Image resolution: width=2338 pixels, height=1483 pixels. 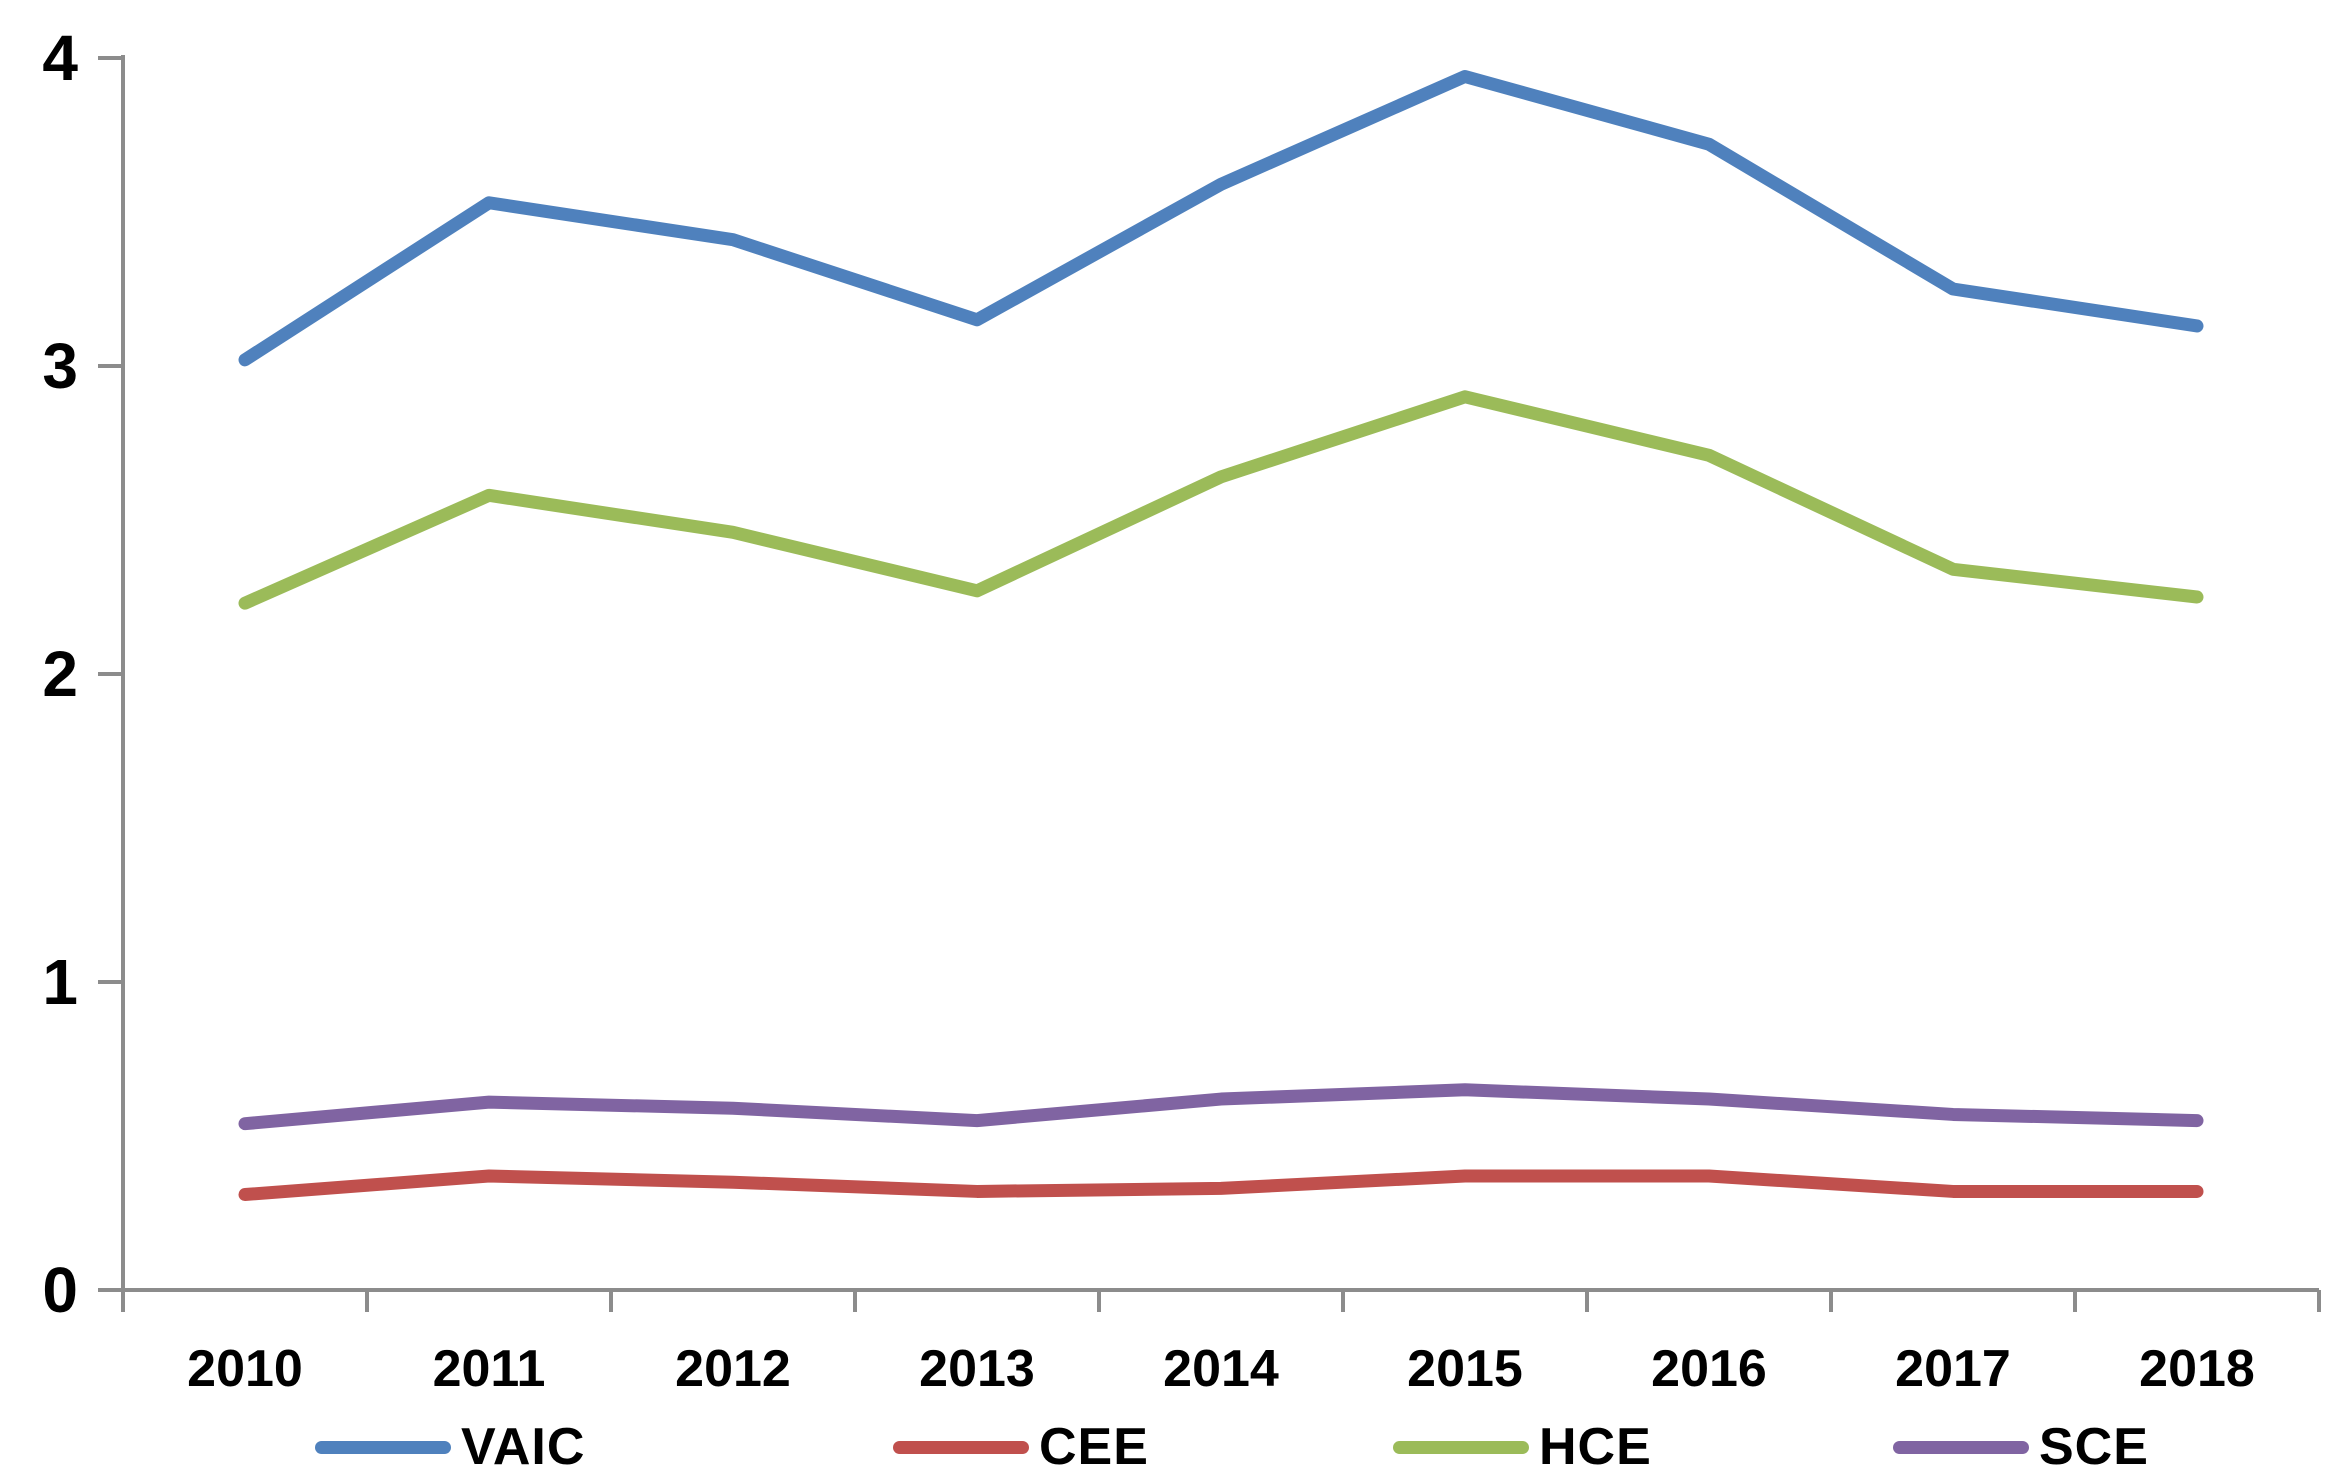 What do you see at coordinates (2197, 1369) in the screenshot?
I see `x-axis-label: 2018` at bounding box center [2197, 1369].